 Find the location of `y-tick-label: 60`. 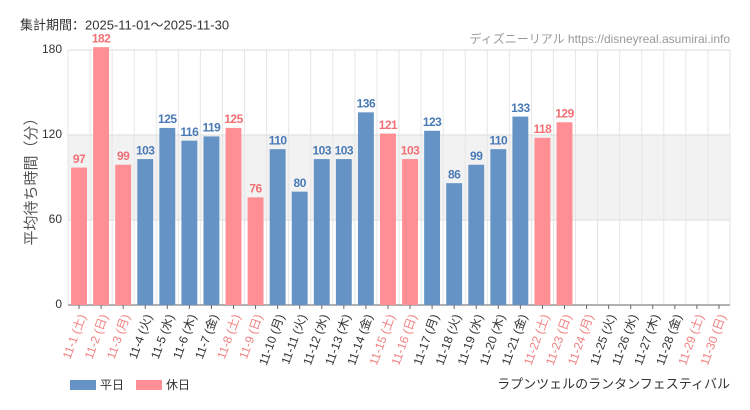

y-tick-label: 60 is located at coordinates (56, 219).